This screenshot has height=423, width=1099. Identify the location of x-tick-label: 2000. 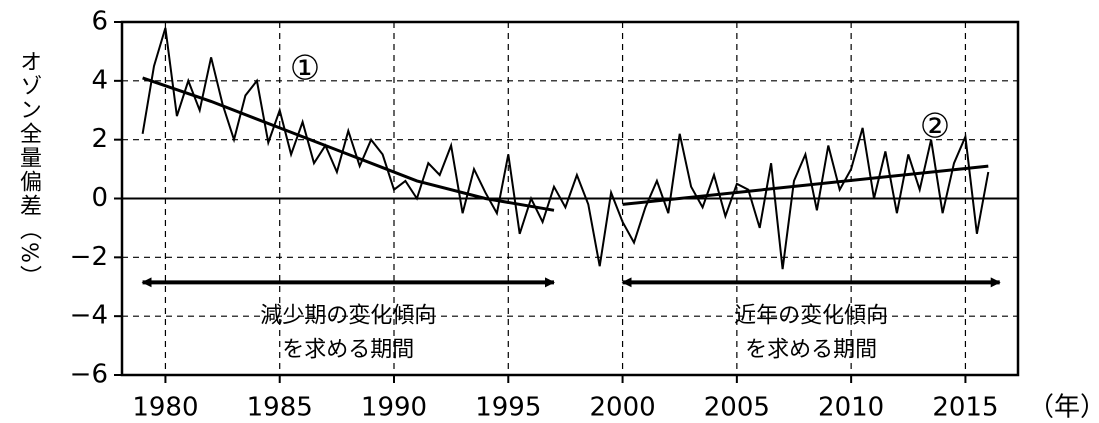
(622, 408).